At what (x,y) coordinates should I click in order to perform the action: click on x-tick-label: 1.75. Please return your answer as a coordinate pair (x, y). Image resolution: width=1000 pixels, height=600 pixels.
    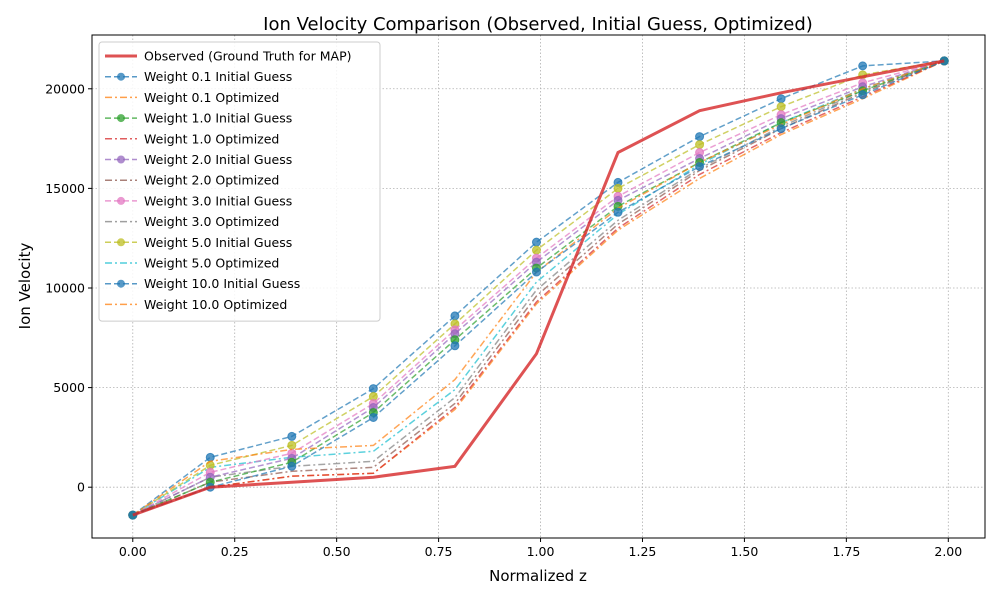
    Looking at the image, I should click on (846, 551).